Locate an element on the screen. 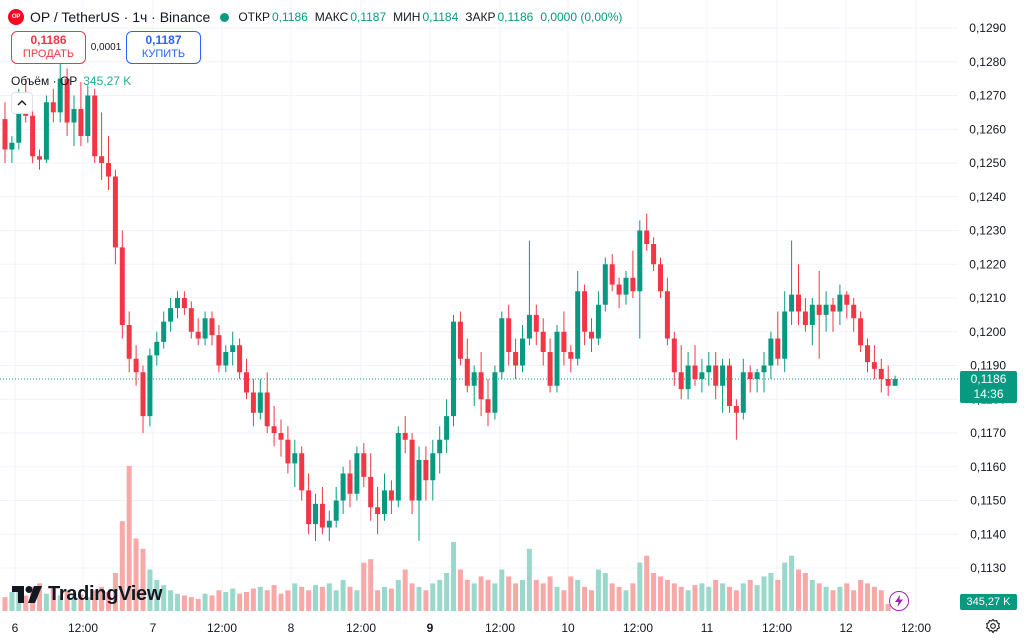 This screenshot has width=1024, height=640. buy-price: 0,1187 is located at coordinates (163, 40).